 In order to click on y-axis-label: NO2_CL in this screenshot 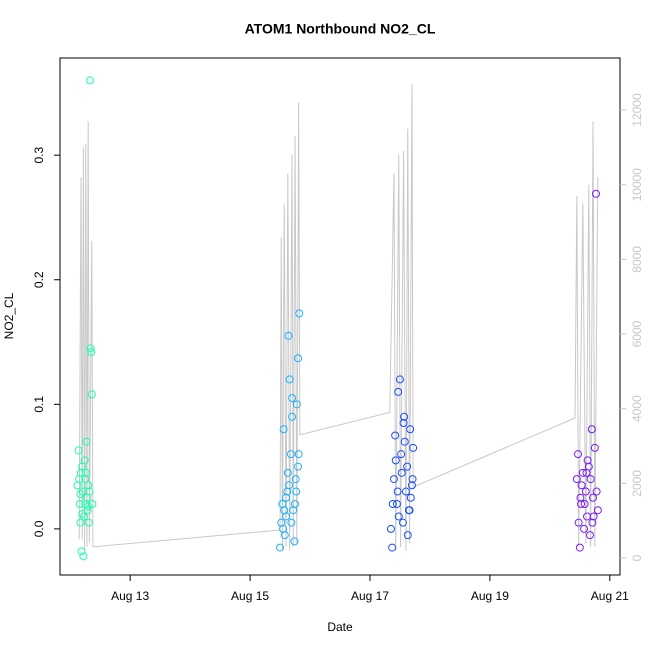, I will do `click(9, 315)`.